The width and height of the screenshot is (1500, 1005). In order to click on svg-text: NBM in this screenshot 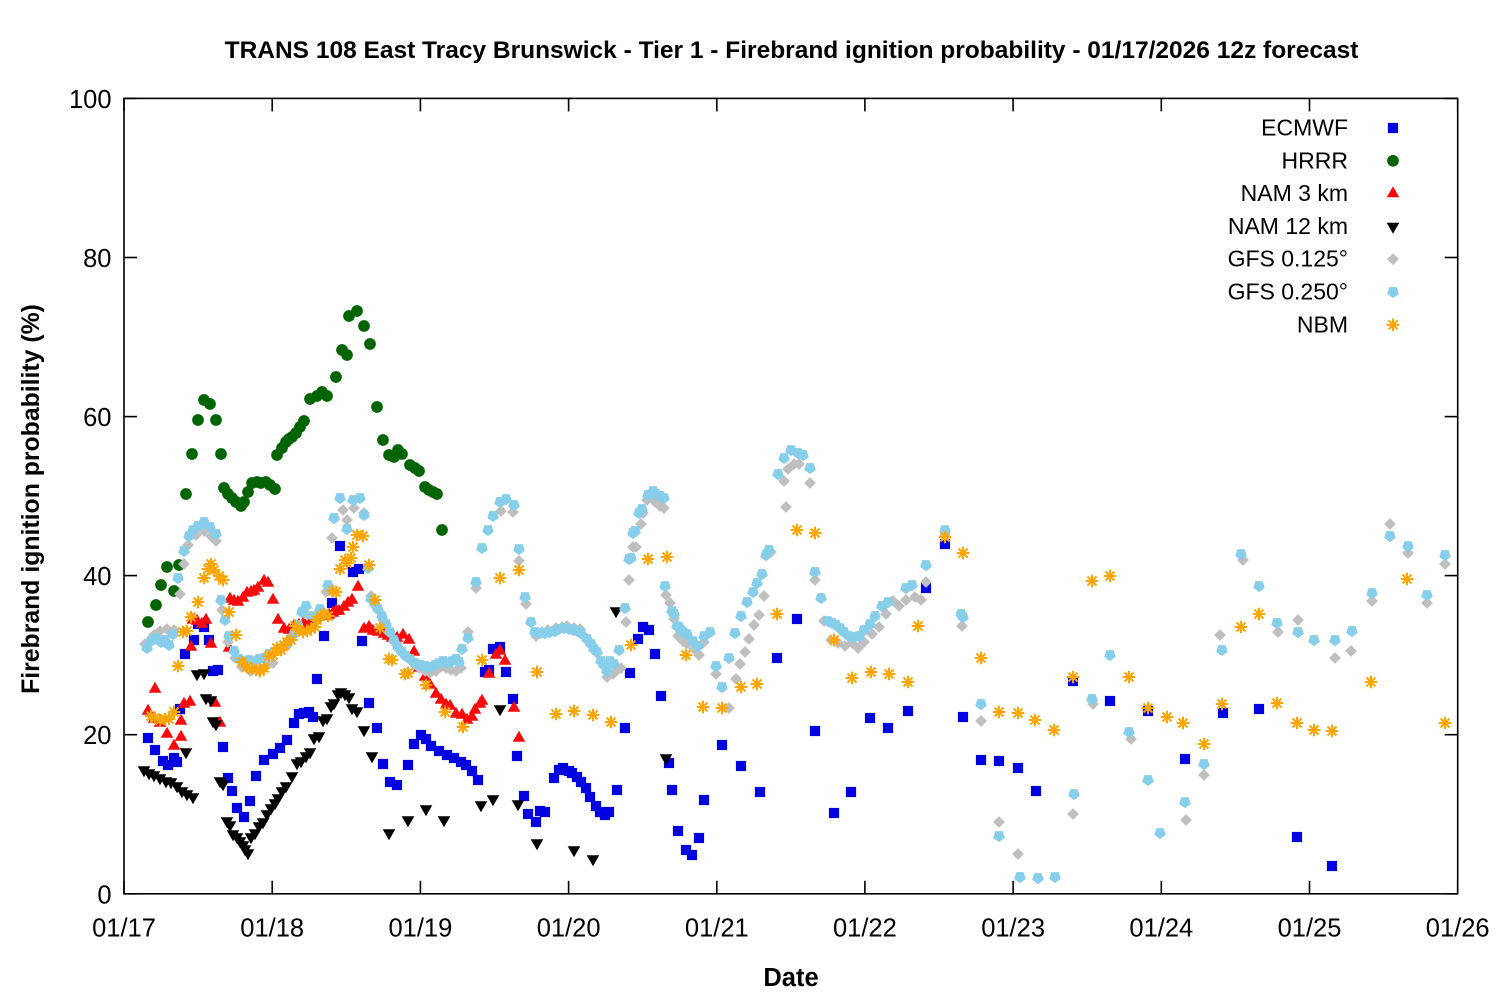, I will do `click(1322, 324)`.